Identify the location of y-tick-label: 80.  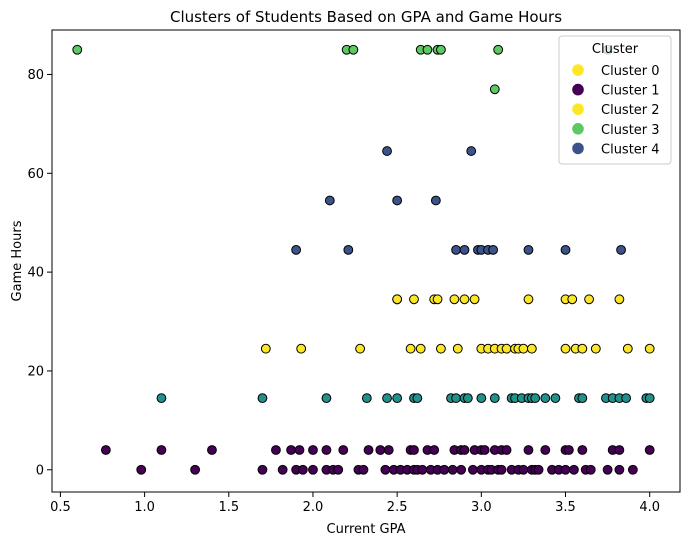
(35, 75).